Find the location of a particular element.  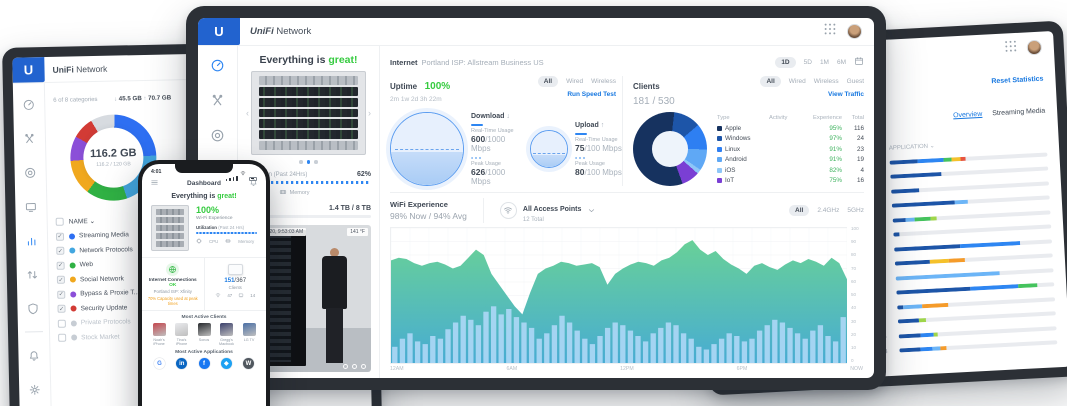

client-type-row: Android 91% 19 is located at coordinates (790, 159).